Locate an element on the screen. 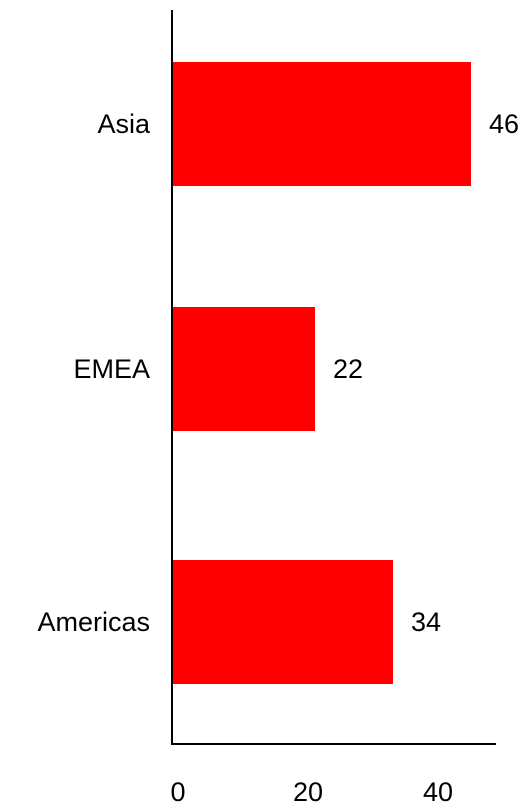  bar-asia is located at coordinates (322, 124).